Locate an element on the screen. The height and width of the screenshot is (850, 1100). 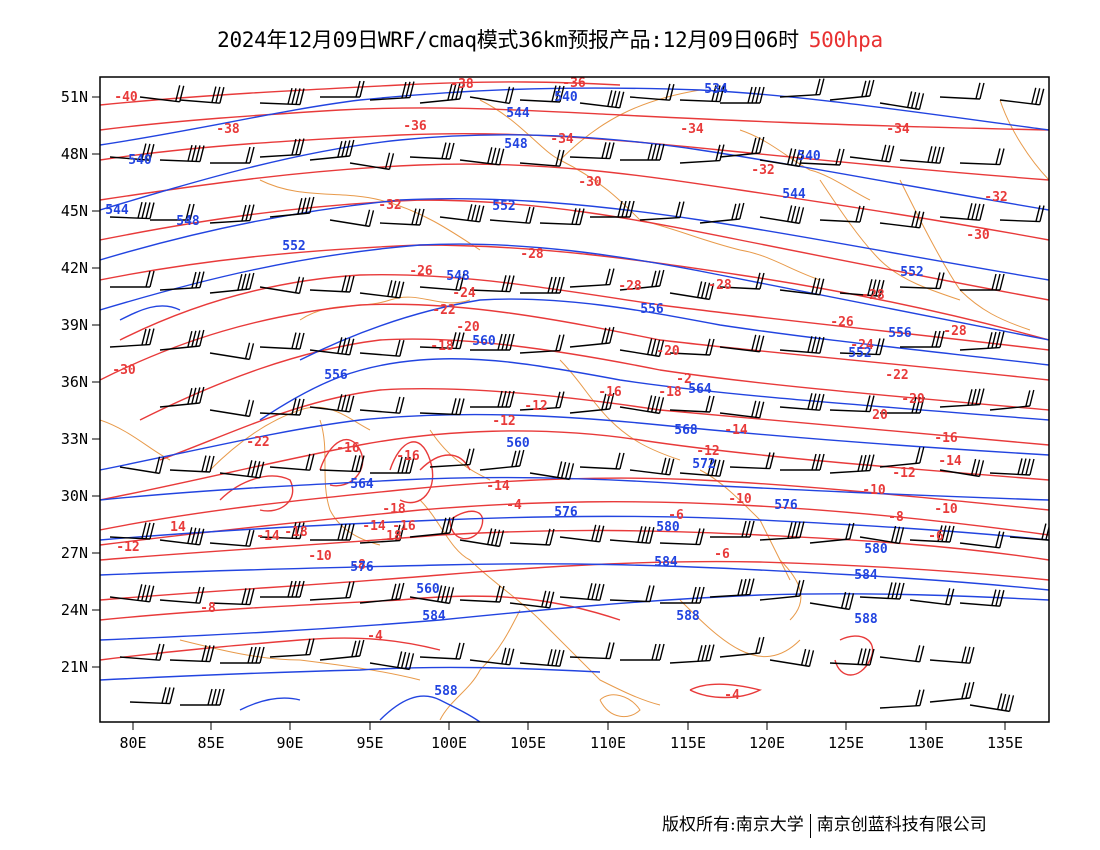
temperature-label: -8 is located at coordinates (208, 608).